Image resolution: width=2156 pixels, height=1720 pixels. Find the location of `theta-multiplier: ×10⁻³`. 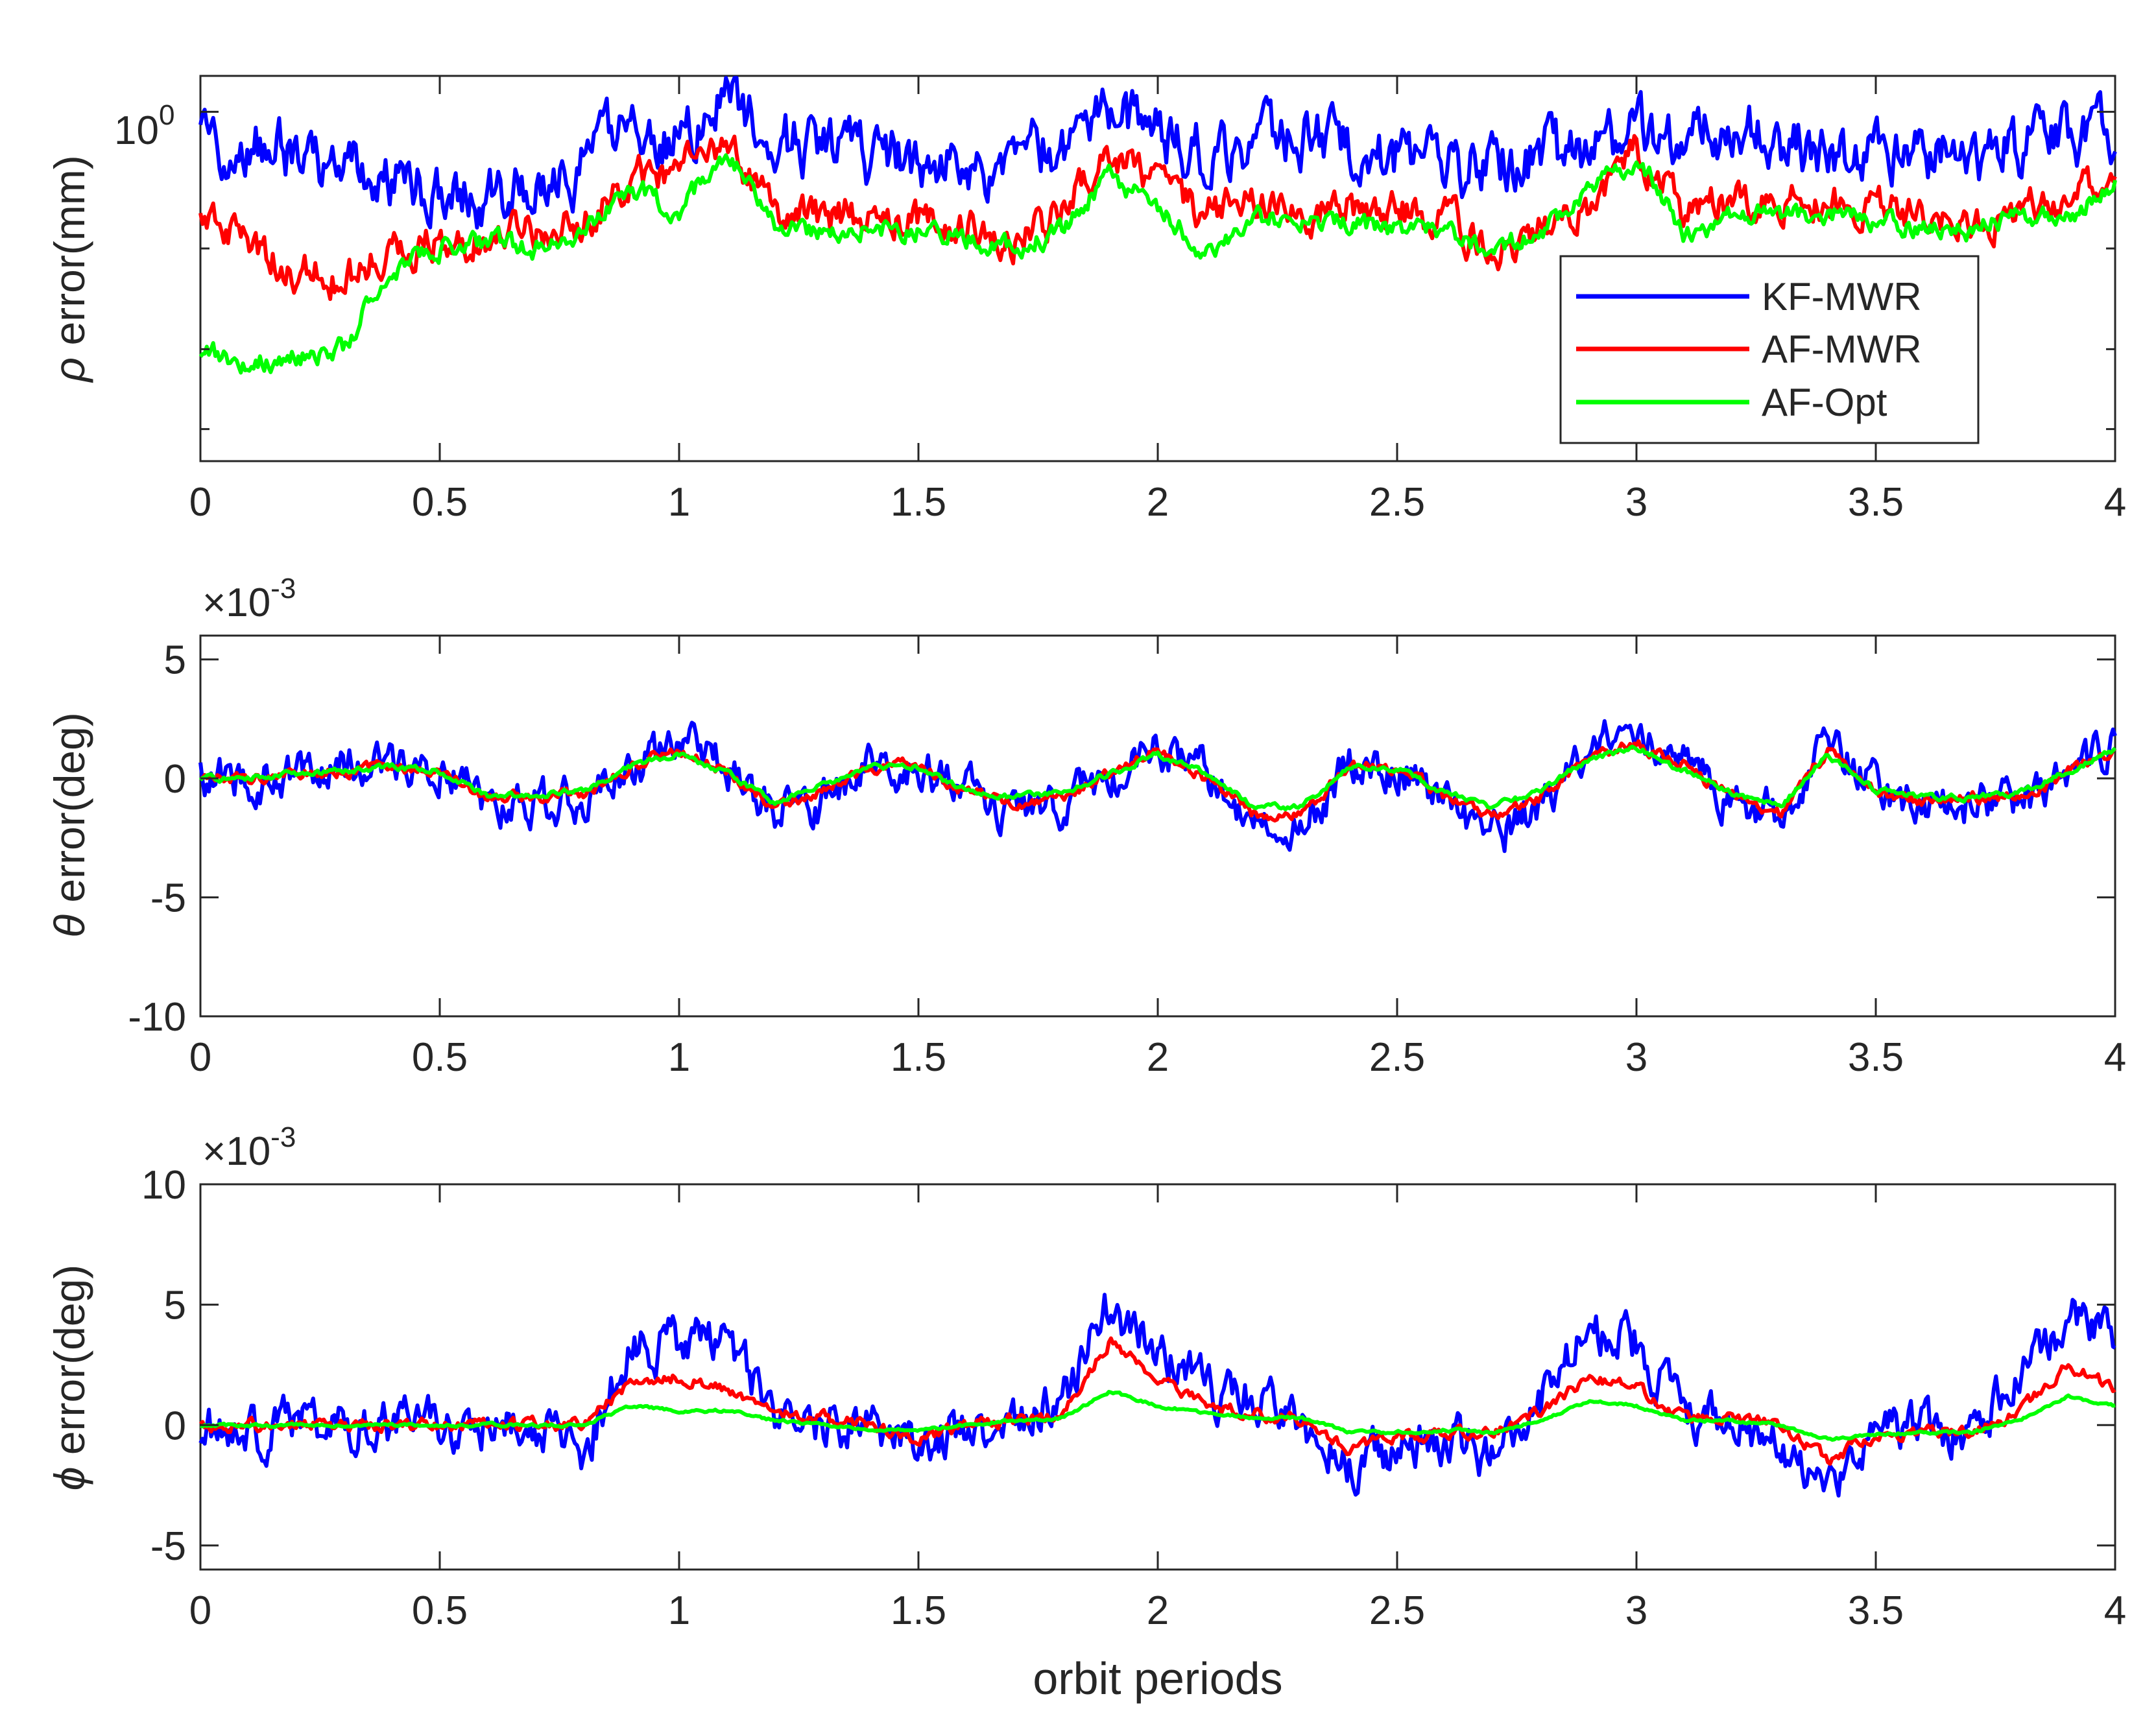

theta-multiplier: ×10⁻³ is located at coordinates (249, 599).